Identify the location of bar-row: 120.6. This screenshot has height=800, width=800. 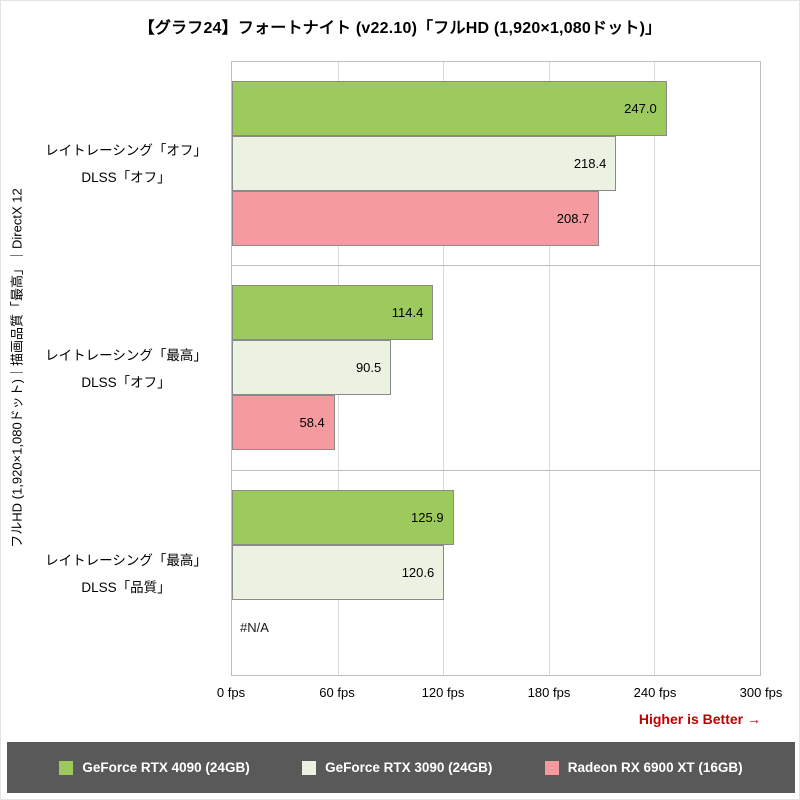
(496, 573).